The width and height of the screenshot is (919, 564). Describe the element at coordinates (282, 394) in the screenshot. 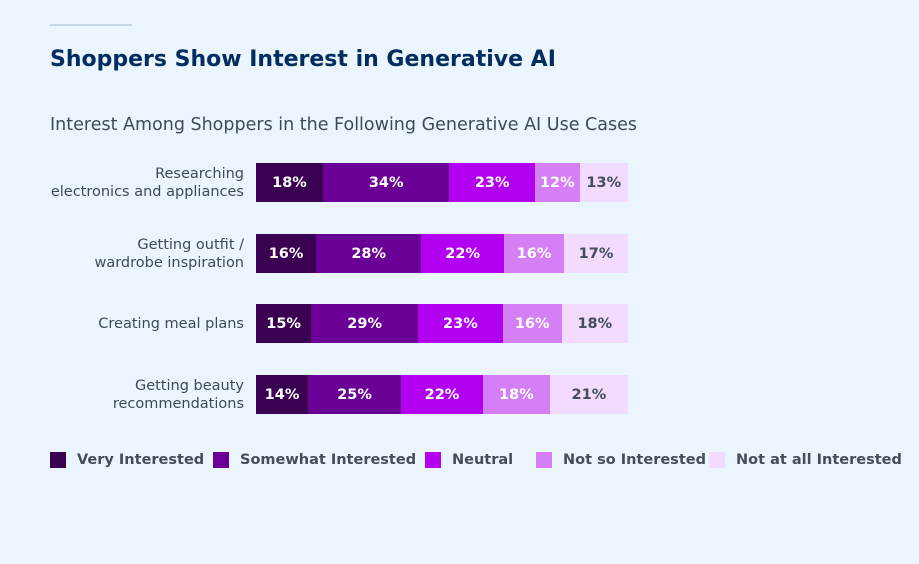

I see `bar-segment: 14%` at that location.